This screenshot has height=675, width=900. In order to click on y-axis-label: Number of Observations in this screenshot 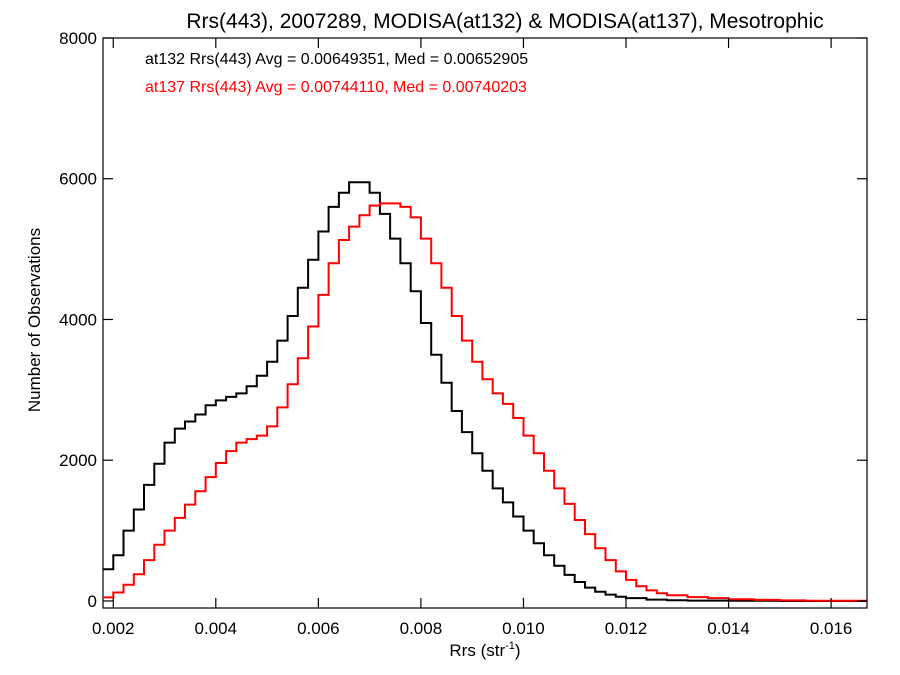, I will do `click(34, 320)`.